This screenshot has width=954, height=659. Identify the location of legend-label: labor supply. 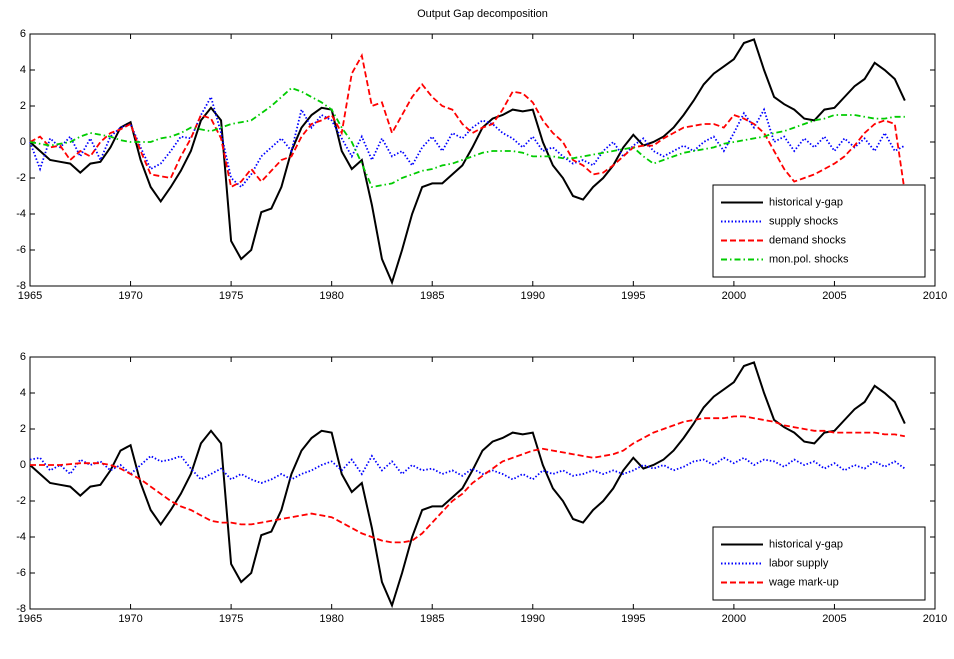
(799, 563).